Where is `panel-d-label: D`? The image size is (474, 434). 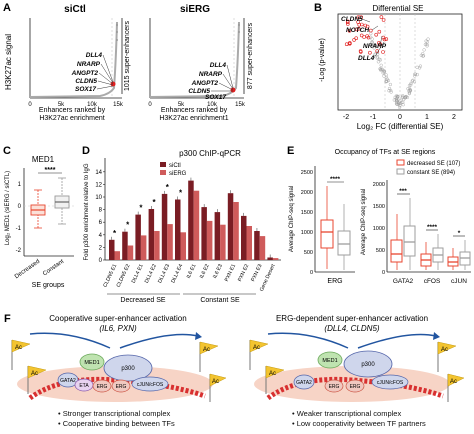 panel-d-label: D is located at coordinates (86, 151).